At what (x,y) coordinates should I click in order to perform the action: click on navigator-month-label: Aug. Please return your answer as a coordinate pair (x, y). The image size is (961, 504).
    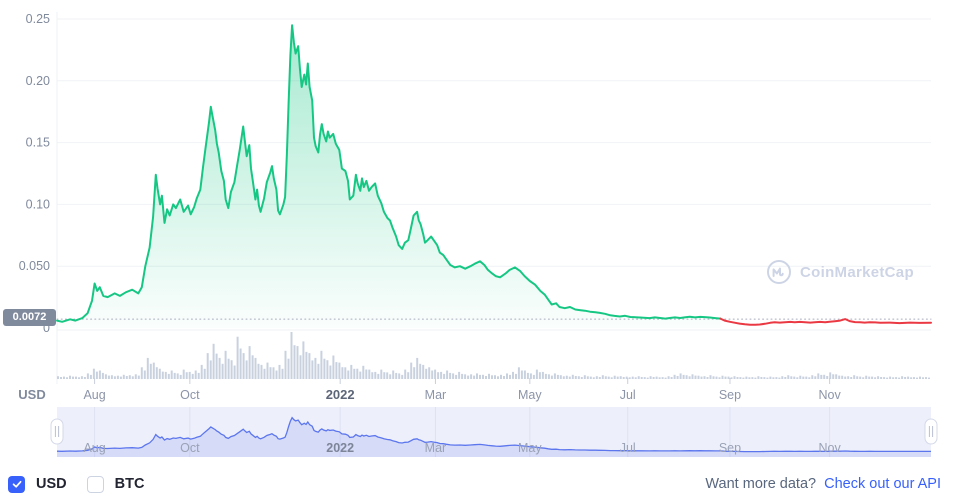
    Looking at the image, I should click on (94, 448).